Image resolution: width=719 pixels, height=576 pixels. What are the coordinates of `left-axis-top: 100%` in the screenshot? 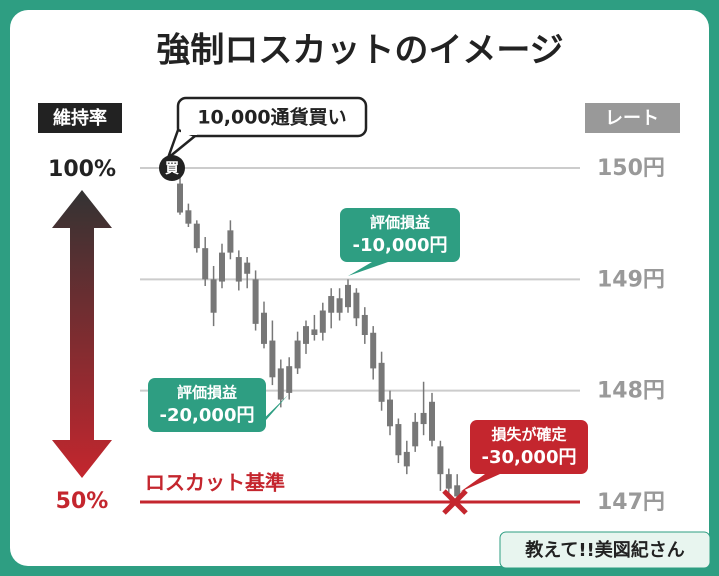 It's located at (82, 169).